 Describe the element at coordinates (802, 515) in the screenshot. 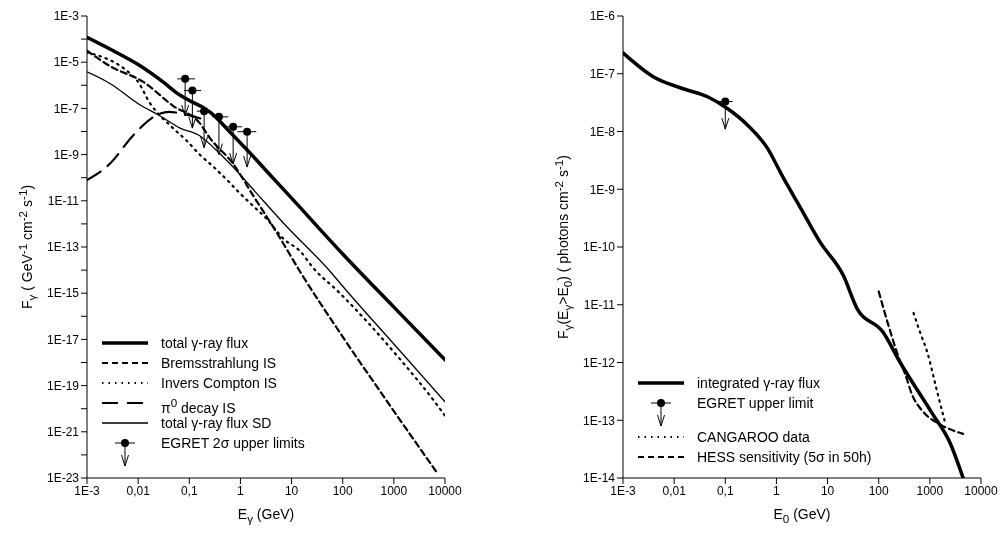

I see `x-axis-title: E$_{0}$ (GeV)` at that location.